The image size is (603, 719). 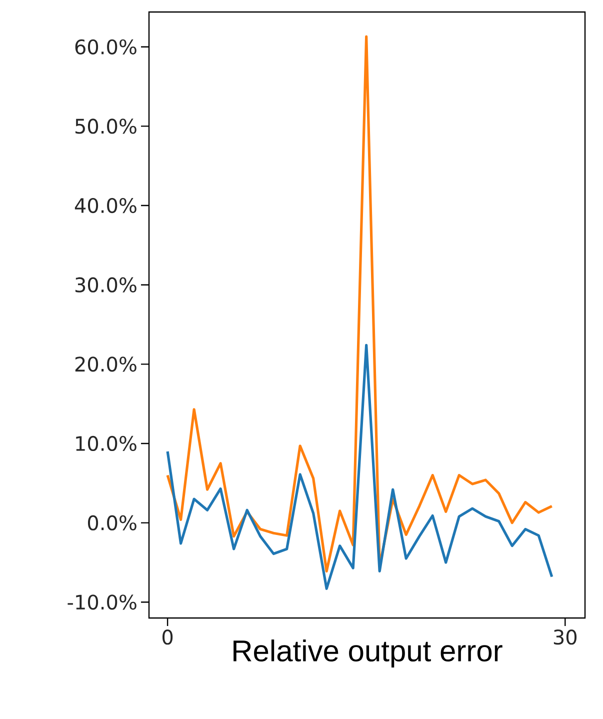 What do you see at coordinates (565, 637) in the screenshot?
I see `x-tick-label: 30` at bounding box center [565, 637].